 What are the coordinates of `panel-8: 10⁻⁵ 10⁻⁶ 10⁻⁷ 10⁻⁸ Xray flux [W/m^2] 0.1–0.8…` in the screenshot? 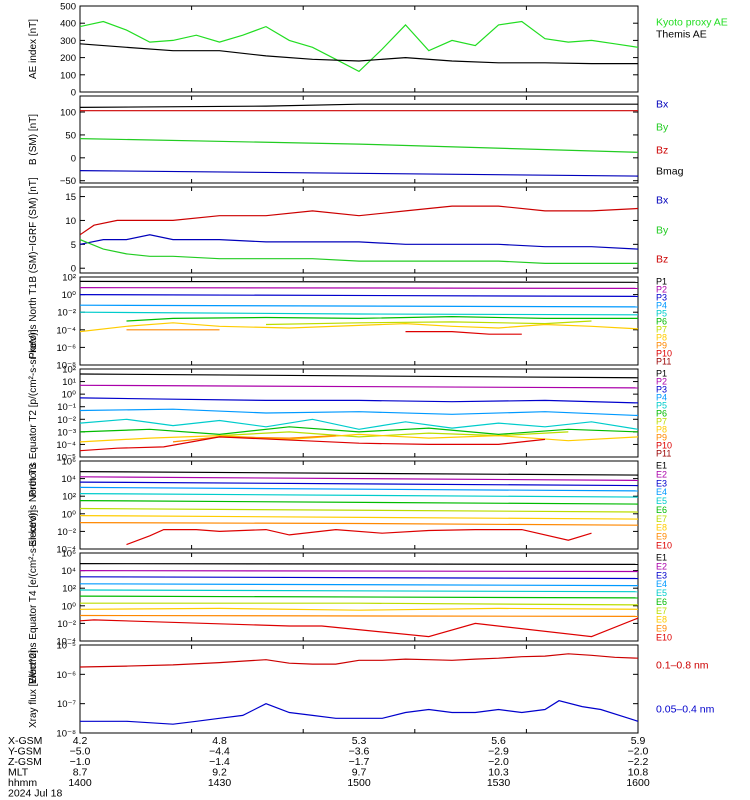 It's located at (371, 690).